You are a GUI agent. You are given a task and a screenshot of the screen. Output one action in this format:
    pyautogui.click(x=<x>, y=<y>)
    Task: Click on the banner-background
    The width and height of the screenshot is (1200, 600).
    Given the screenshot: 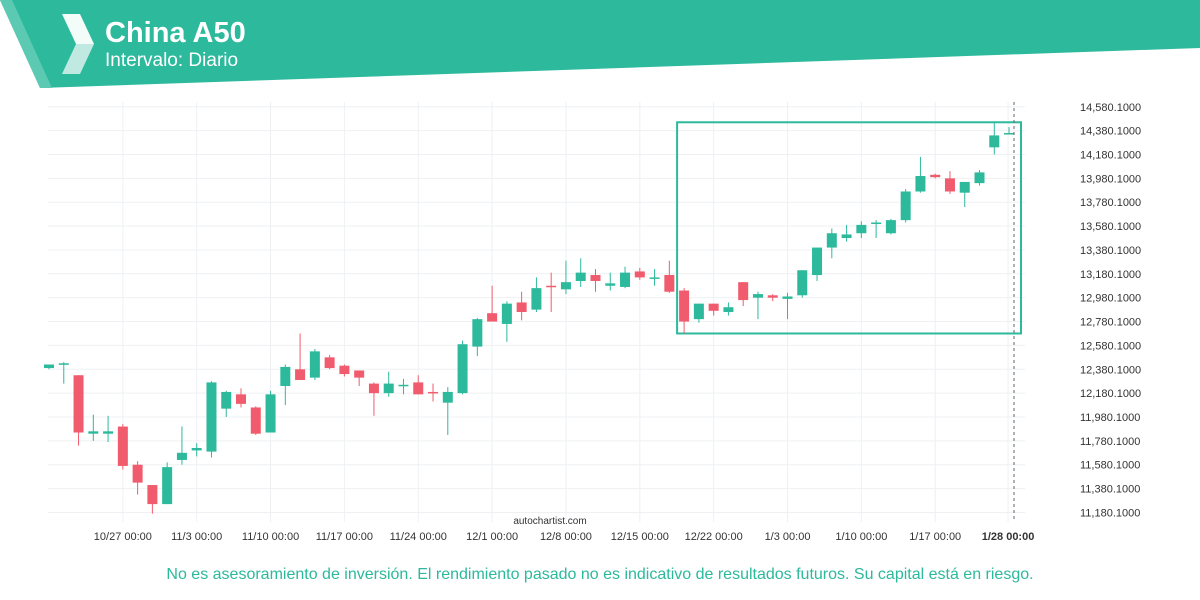 What is the action you would take?
    pyautogui.click(x=600, y=44)
    